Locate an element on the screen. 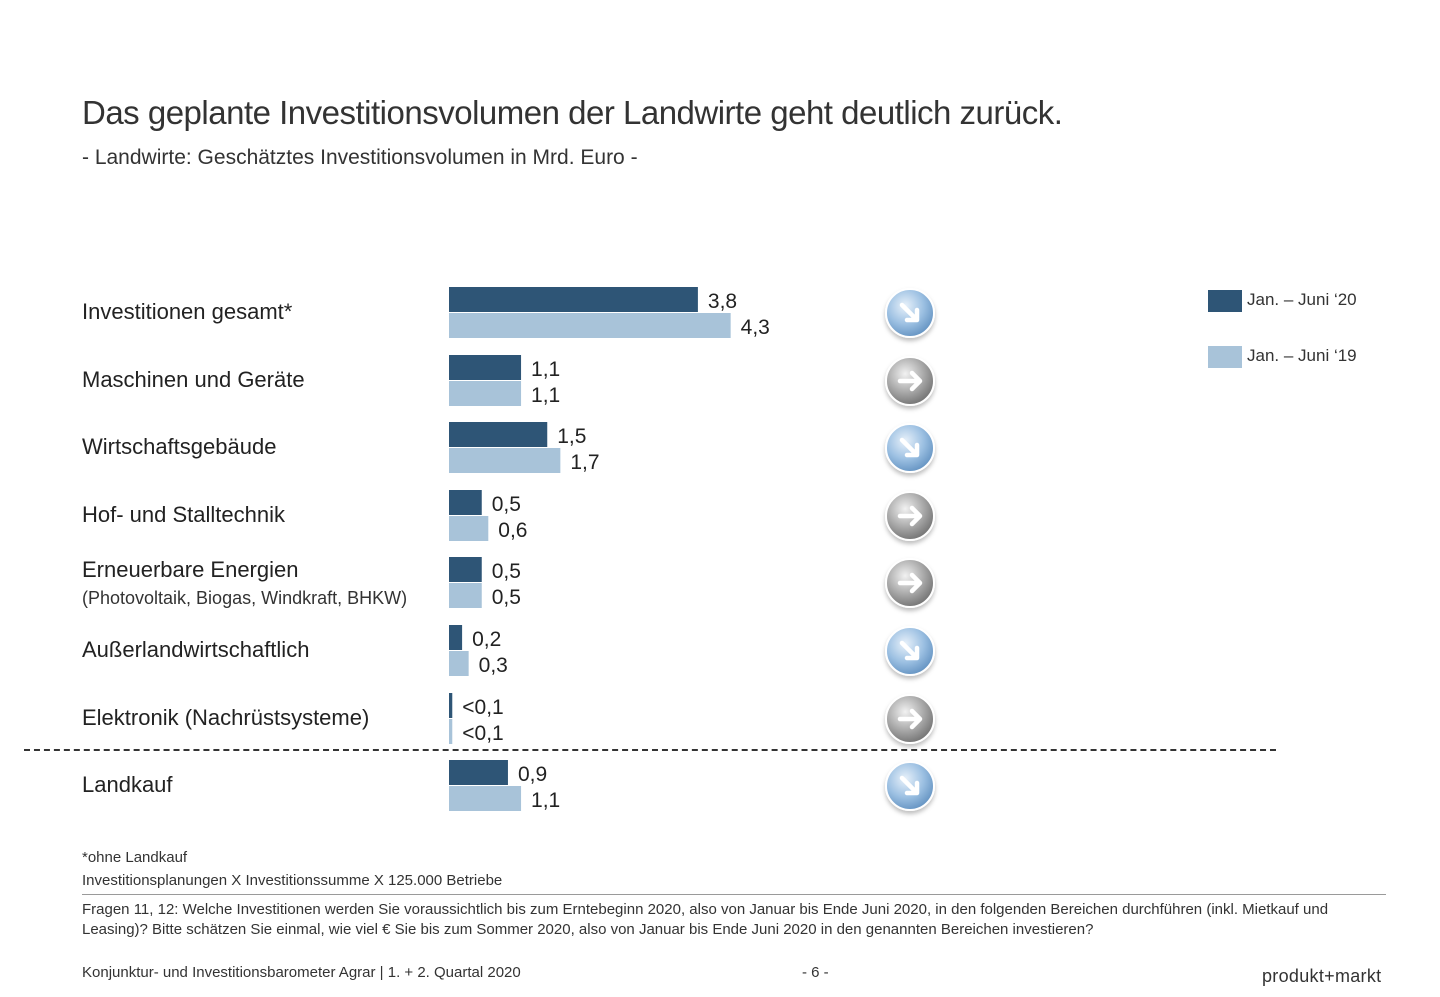  category-sublabel: (Photovoltaik, Biogas, Windkraft, BHKW) is located at coordinates (245, 598).